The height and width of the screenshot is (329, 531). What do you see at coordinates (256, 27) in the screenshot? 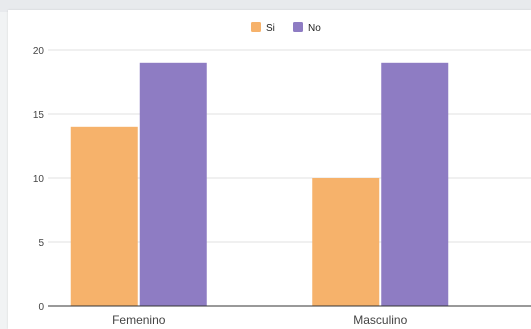
I see `legend-swatch-si` at bounding box center [256, 27].